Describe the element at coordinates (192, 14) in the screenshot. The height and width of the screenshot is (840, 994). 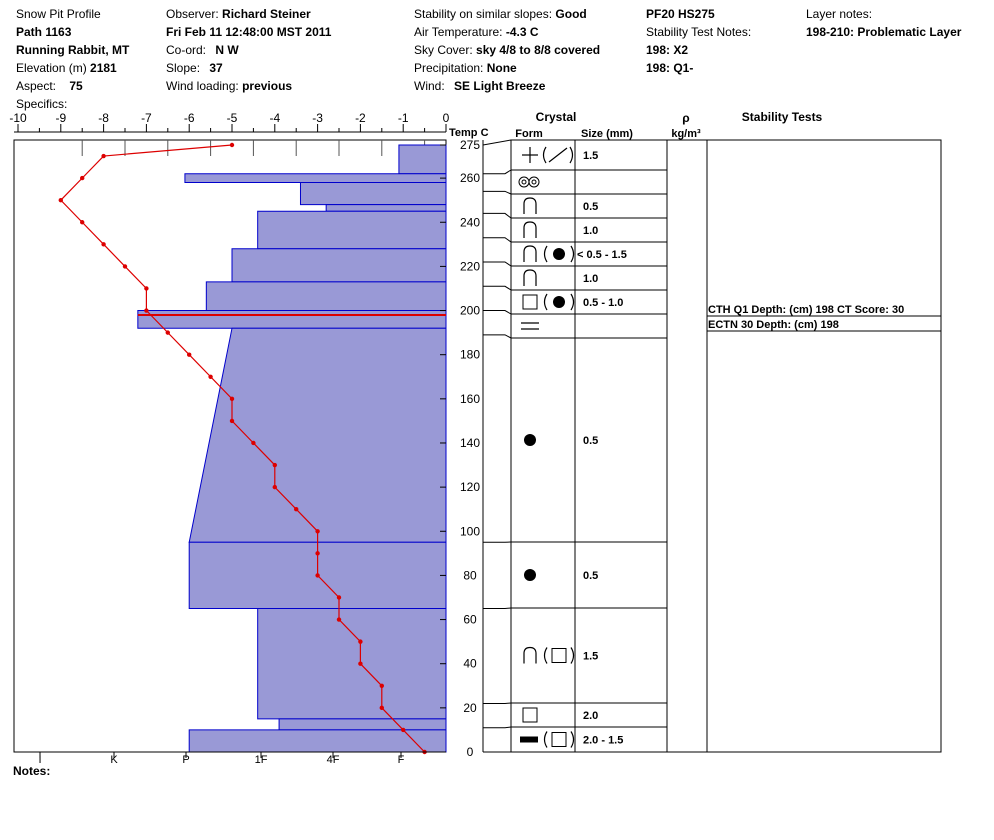
I see `observer-label: Observer:` at that location.